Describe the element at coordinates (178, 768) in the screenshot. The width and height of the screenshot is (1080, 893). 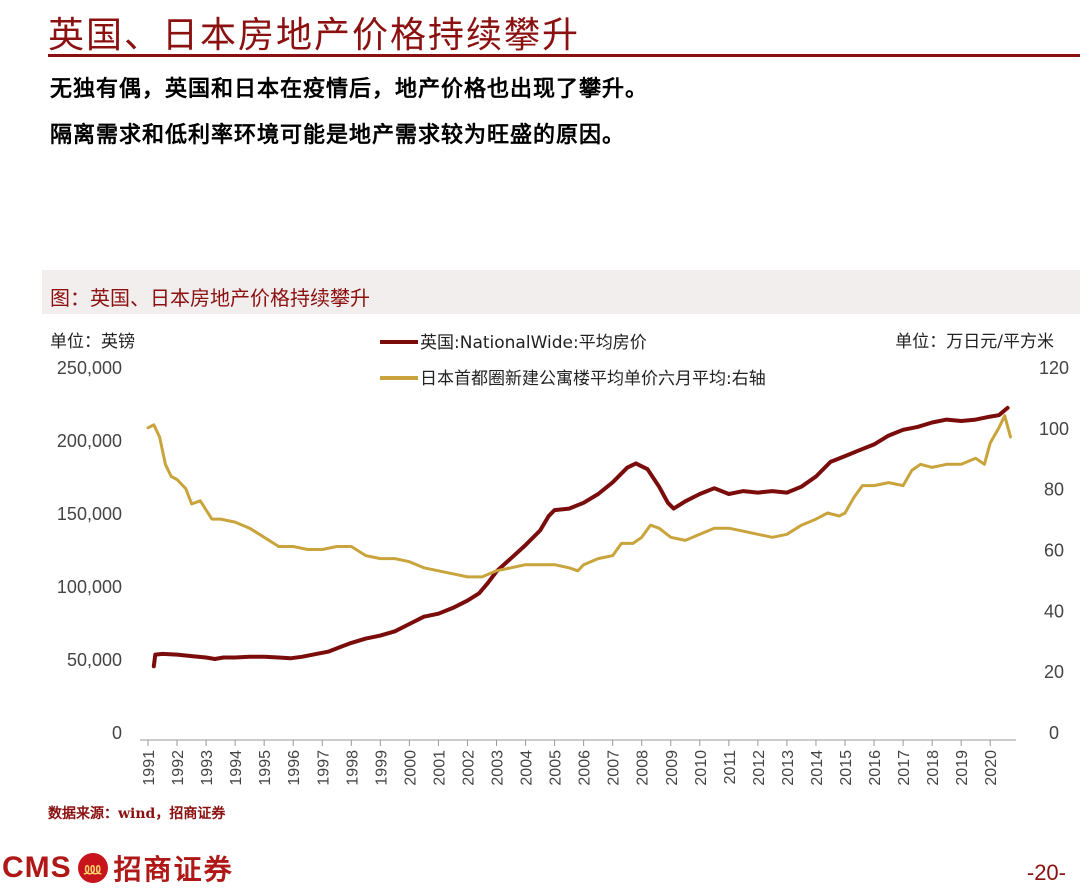
I see `x-tick-label: 1992` at that location.